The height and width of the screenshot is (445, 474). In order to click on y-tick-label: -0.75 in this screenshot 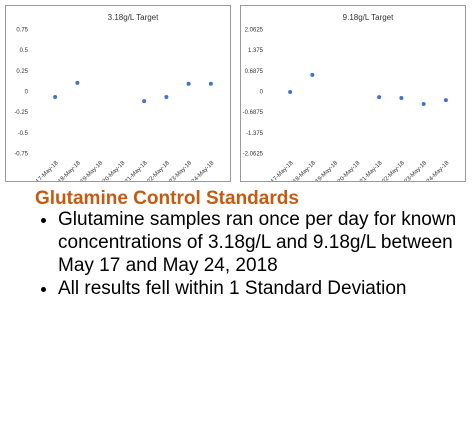, I will do `click(21, 155)`.